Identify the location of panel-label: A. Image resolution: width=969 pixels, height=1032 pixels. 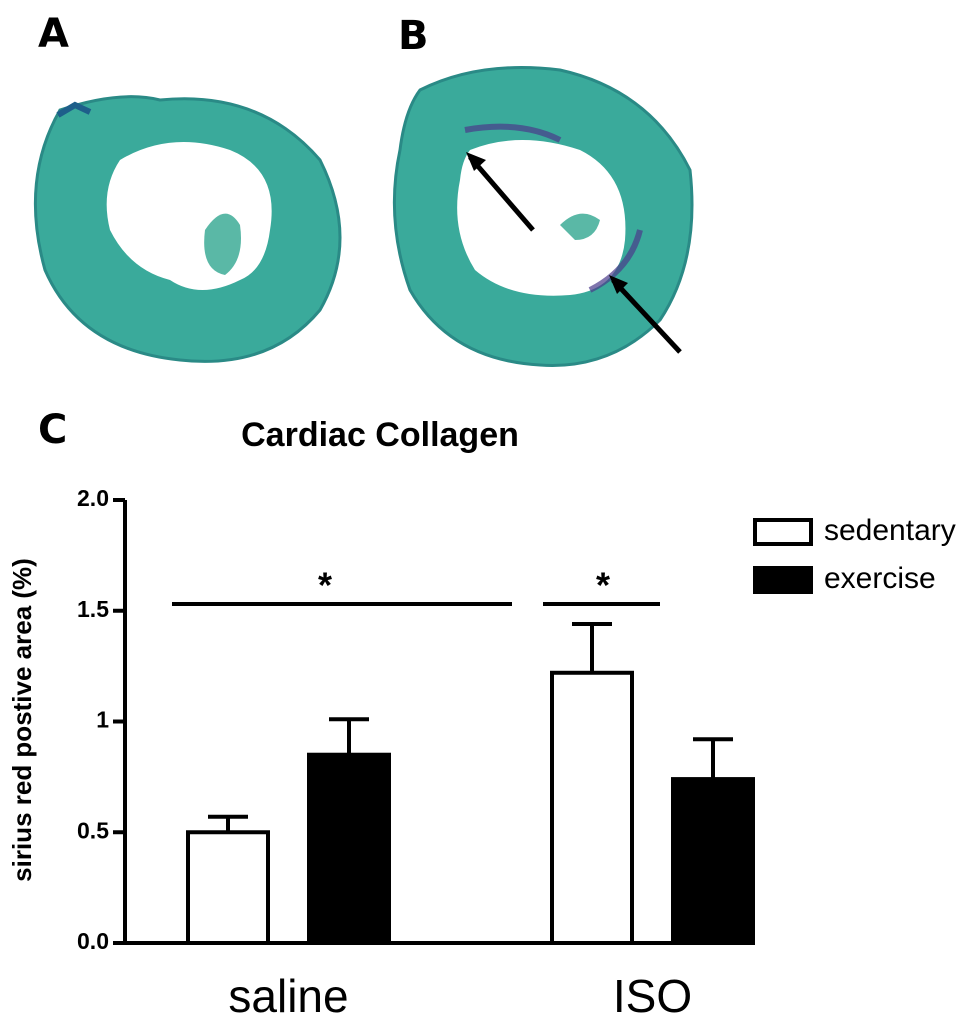
(53, 34).